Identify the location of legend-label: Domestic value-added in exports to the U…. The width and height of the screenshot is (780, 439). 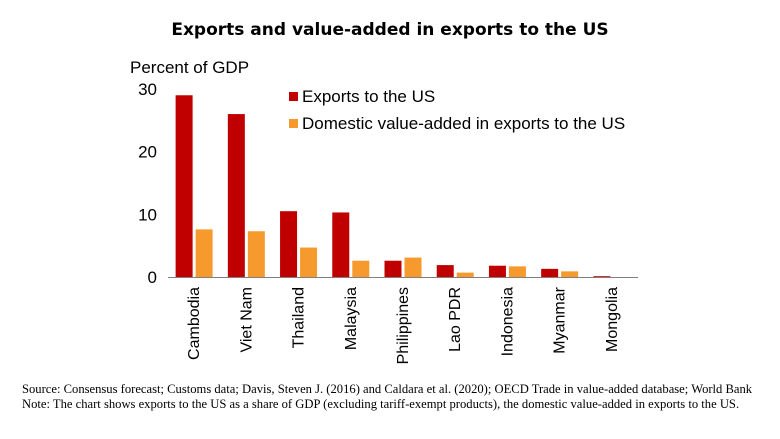
(463, 123).